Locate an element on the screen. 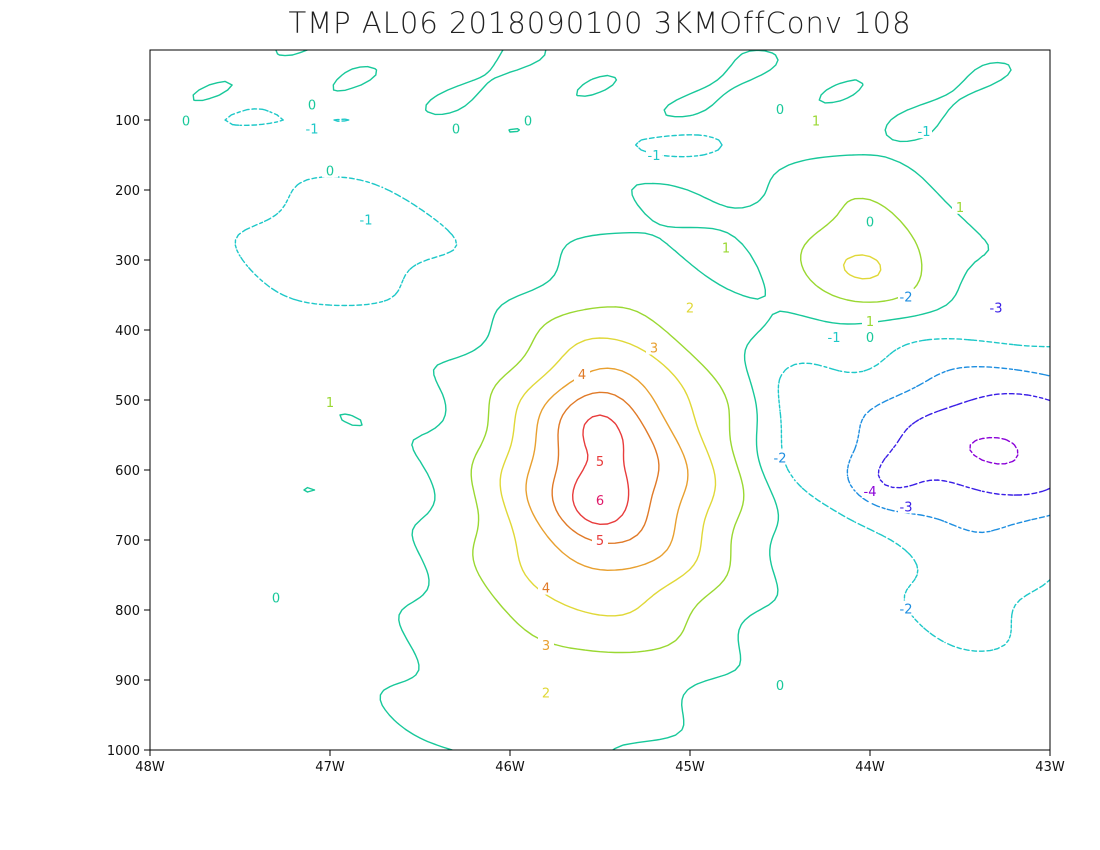 The height and width of the screenshot is (850, 1100). y-tick-label: 1000 is located at coordinates (123, 751).